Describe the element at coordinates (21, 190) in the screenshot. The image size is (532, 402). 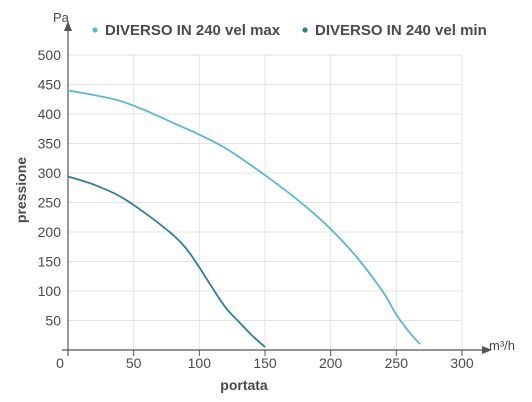
I see `y-axis-title: pressione` at that location.